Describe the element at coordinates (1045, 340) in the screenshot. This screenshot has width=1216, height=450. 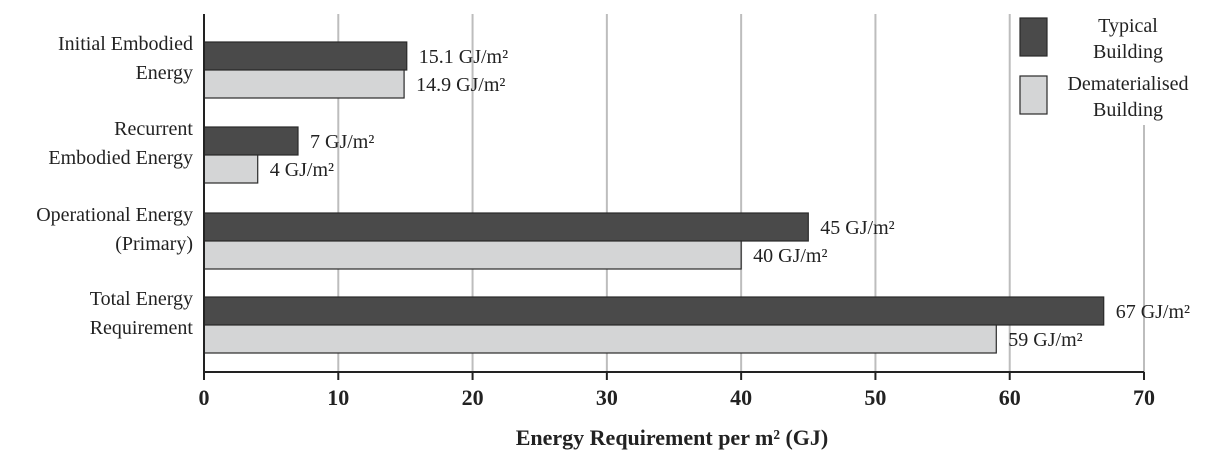
I see `value-label: 59 GJ/m²` at that location.